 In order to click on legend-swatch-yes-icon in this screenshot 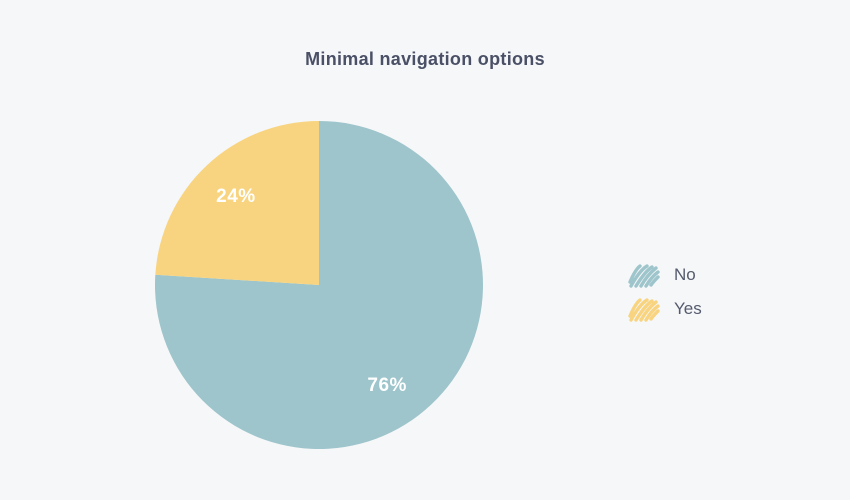, I will do `click(644, 309)`.